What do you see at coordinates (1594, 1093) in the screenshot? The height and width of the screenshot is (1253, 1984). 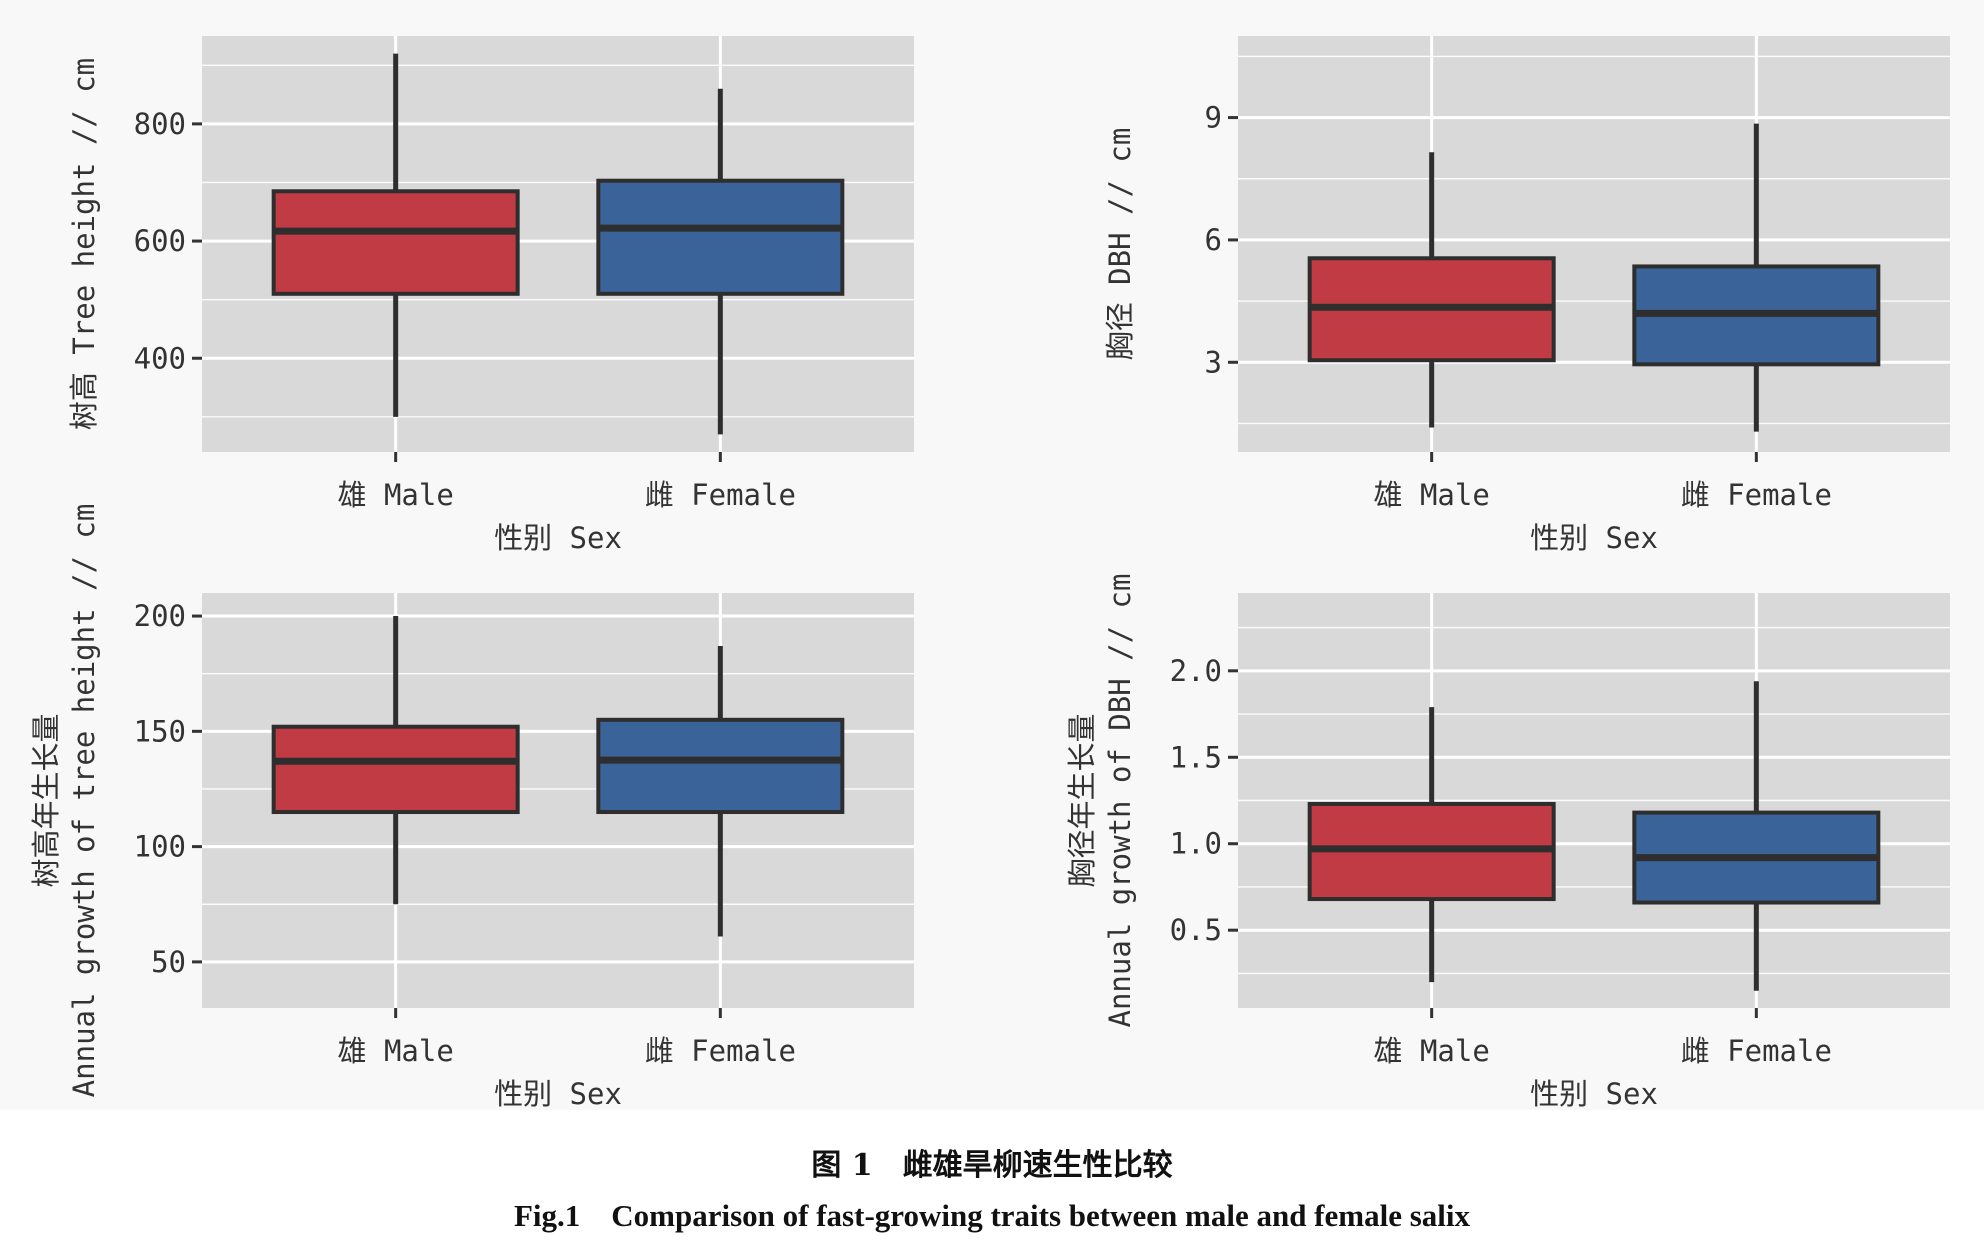 I see `panel-annual-dbh-growth-x-axis-title: 性别 Sex` at bounding box center [1594, 1093].